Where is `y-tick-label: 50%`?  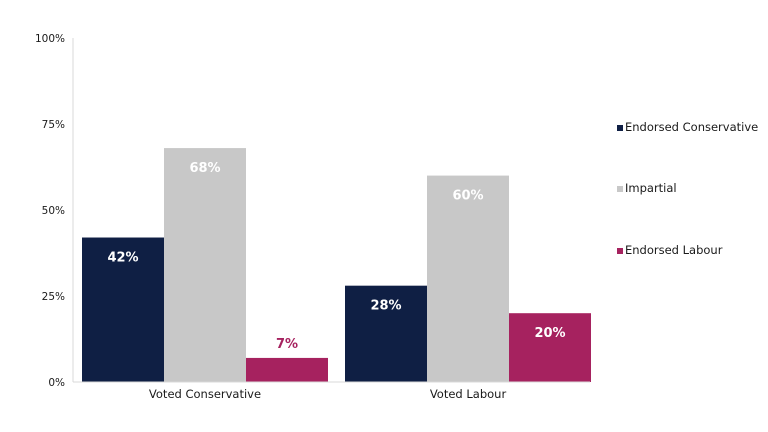 y-tick-label: 50% is located at coordinates (53, 211).